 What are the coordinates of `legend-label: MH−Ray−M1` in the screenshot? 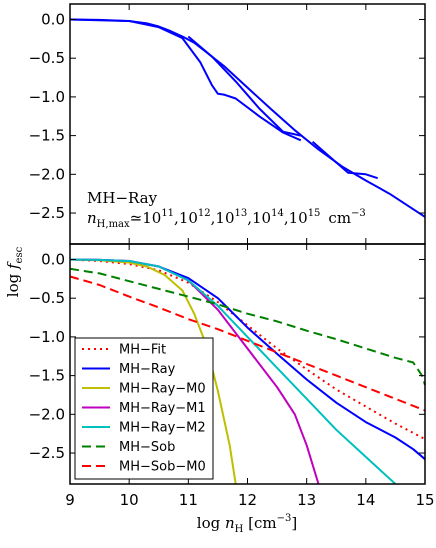 It's located at (162, 408).